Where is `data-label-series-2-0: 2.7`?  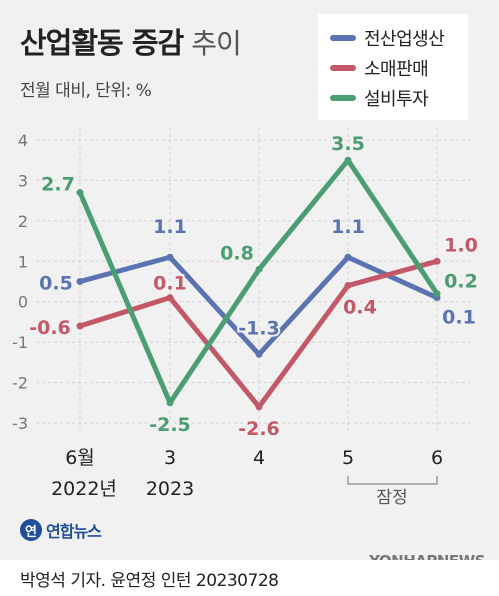 data-label-series-2-0: 2.7 is located at coordinates (58, 185).